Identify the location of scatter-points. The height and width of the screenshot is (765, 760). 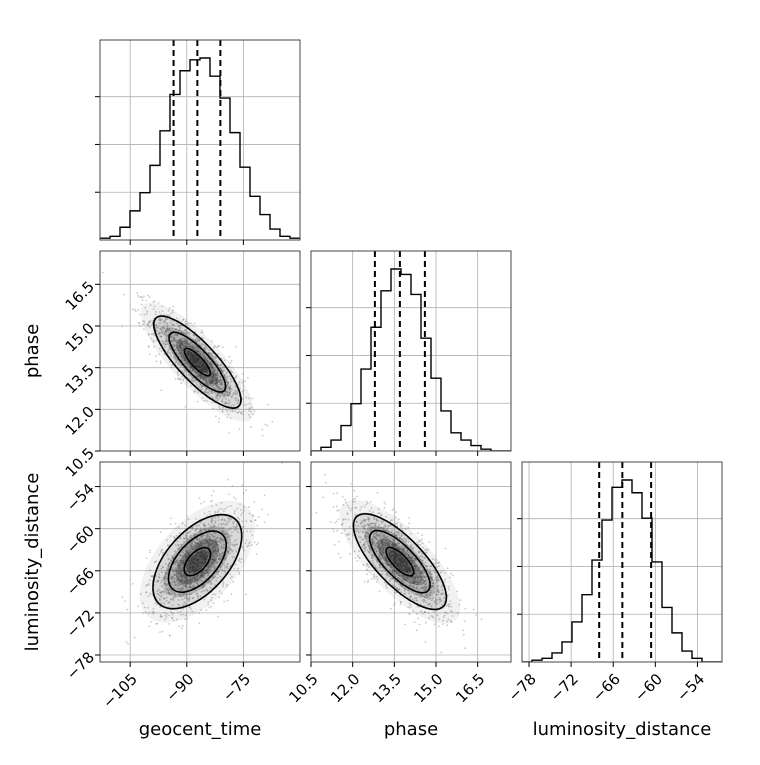
(399, 563).